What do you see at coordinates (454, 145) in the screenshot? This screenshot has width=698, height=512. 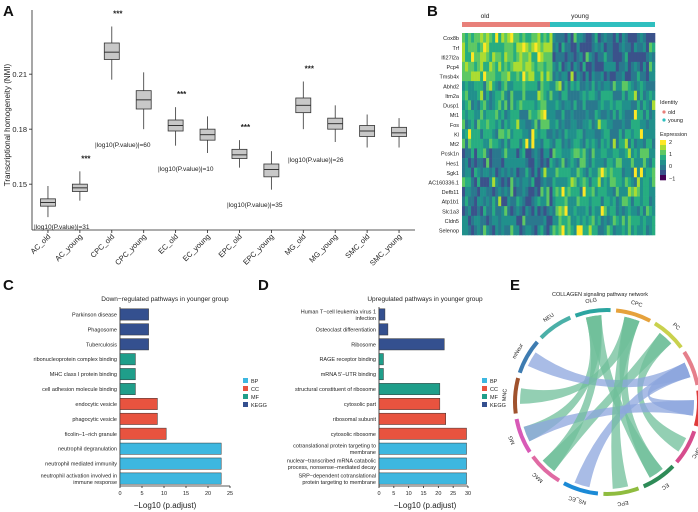 I see `gene-label: Mt2` at bounding box center [454, 145].